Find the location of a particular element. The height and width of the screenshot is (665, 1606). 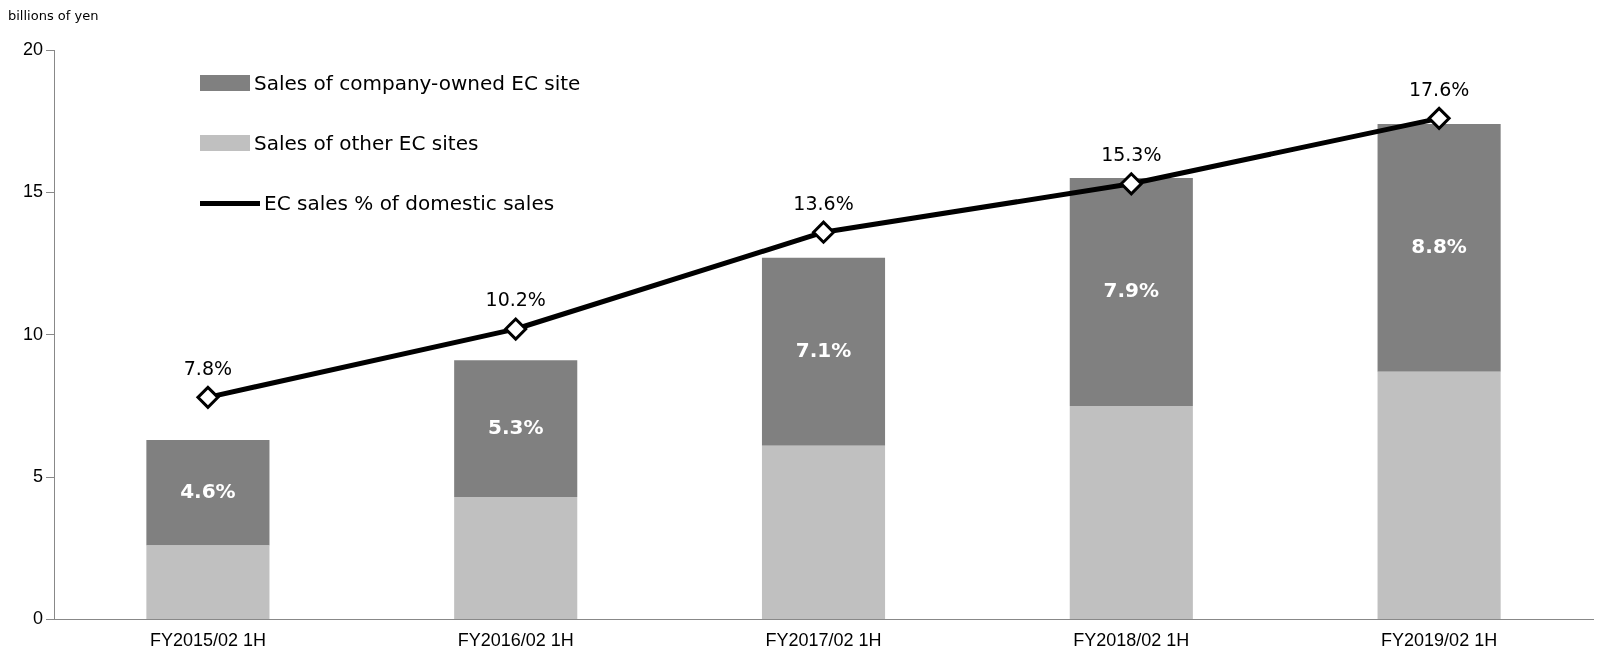

x-tick-label: FY2019/02 1H is located at coordinates (1439, 640).